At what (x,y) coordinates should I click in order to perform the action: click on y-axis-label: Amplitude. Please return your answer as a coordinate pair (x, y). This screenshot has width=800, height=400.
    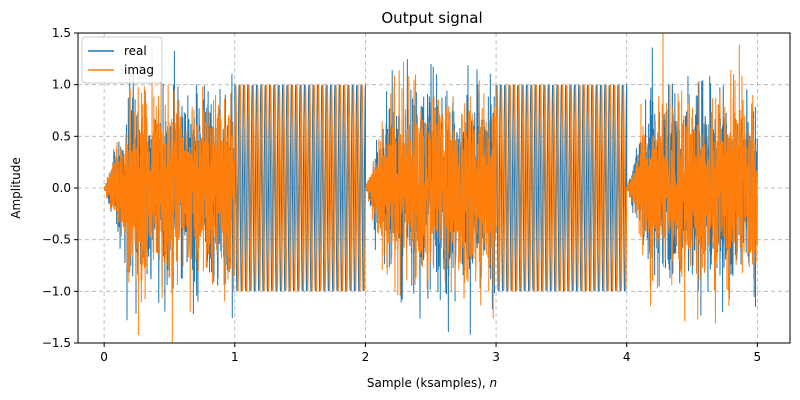
    Looking at the image, I should click on (16, 188).